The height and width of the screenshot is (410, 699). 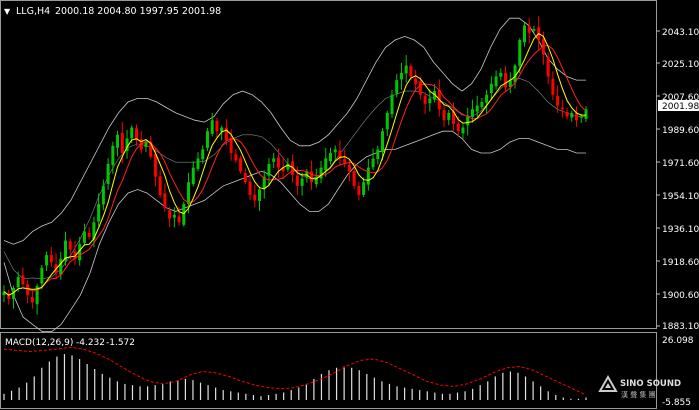 I want to click on price-tick: 1971.60, so click(x=677, y=164).